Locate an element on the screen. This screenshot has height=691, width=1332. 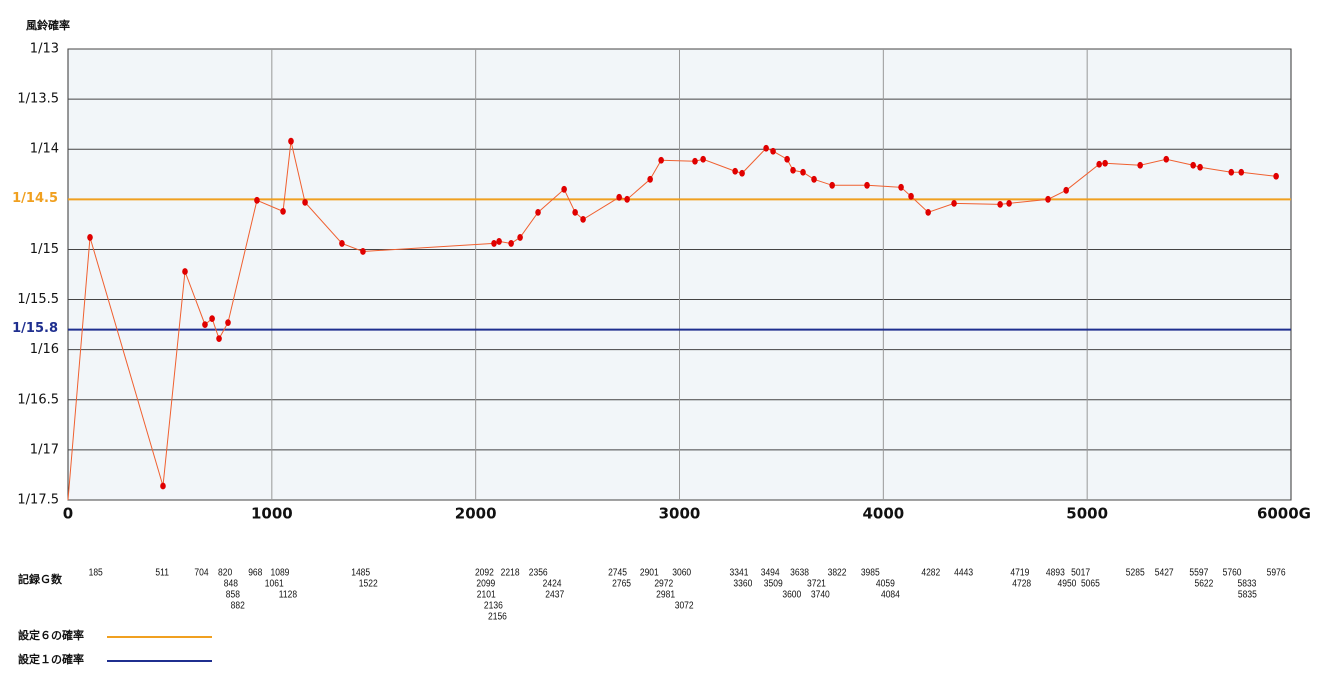
record-g: 4950 is located at coordinates (1067, 583).